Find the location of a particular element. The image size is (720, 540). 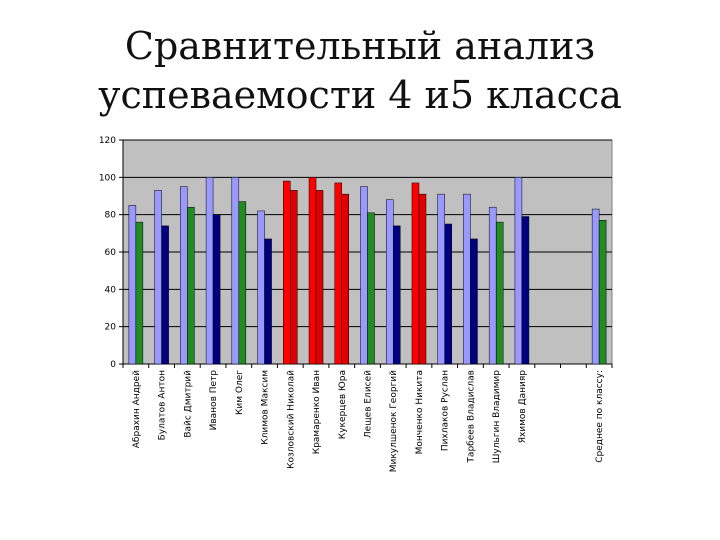

y-tick-label: 40 is located at coordinates (111, 290).